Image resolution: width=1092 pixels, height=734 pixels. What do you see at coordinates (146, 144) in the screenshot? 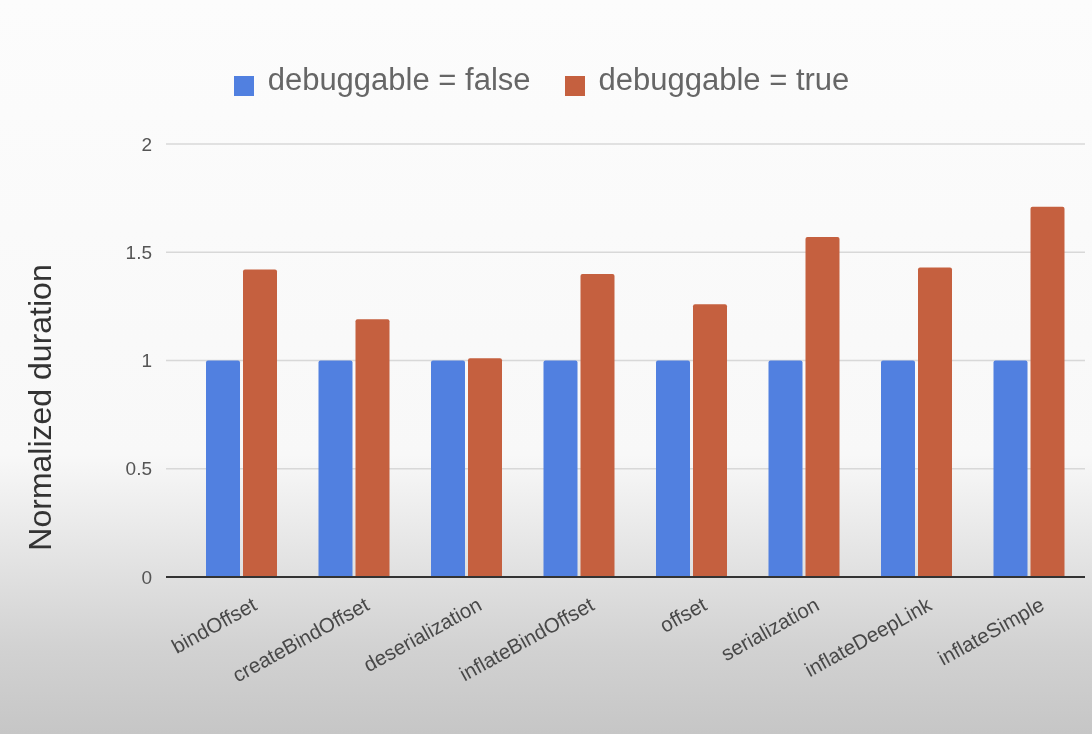
I see `y-tick-label: 2` at bounding box center [146, 144].